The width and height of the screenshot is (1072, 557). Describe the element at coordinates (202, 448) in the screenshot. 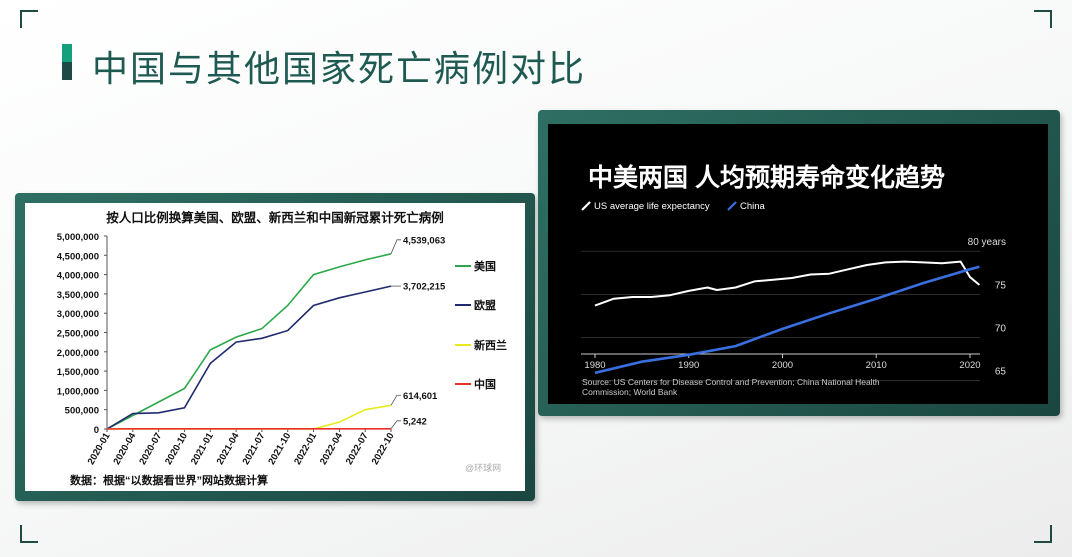

I see `x-tick-label: 2021-01` at that location.